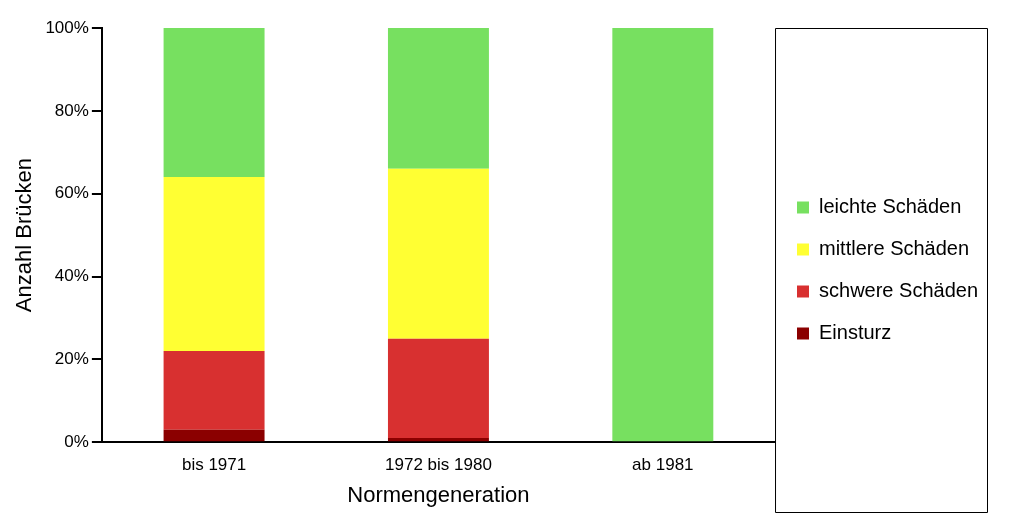 This screenshot has width=1019, height=518. I want to click on x-tick-label: ab 1981, so click(663, 465).